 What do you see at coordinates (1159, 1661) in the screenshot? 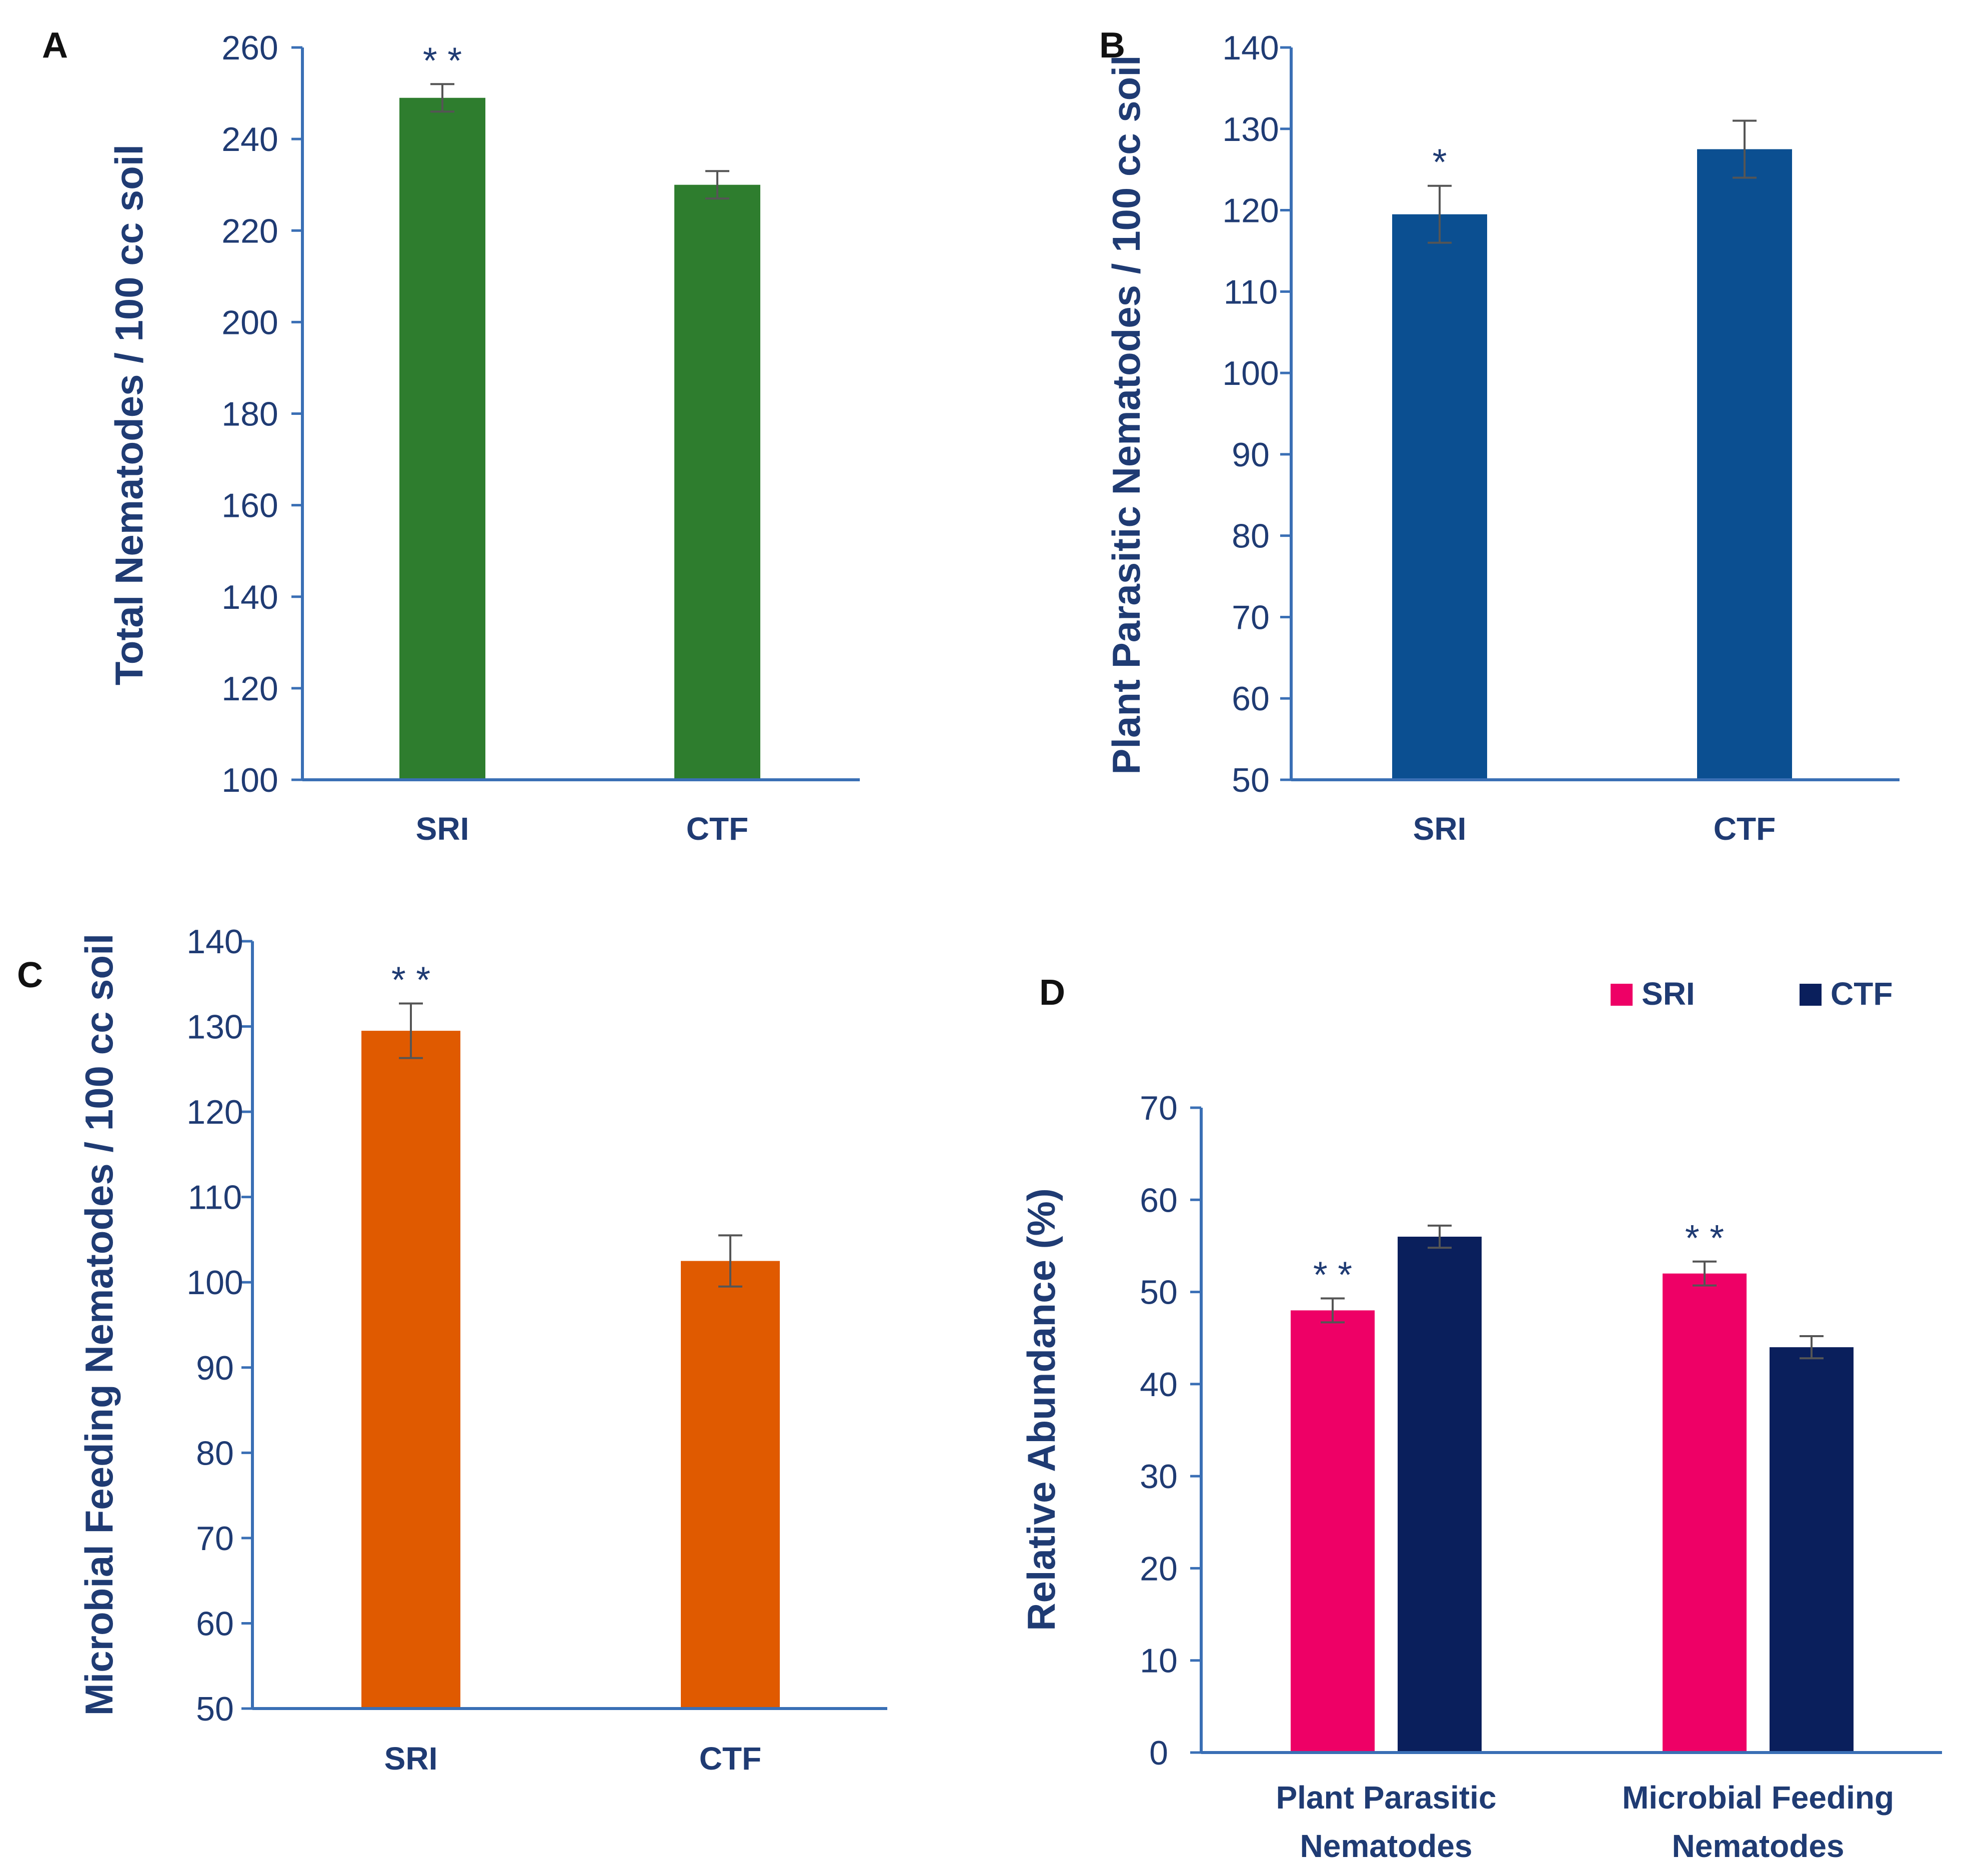
I see `y-tick-label: 10` at bounding box center [1159, 1661].